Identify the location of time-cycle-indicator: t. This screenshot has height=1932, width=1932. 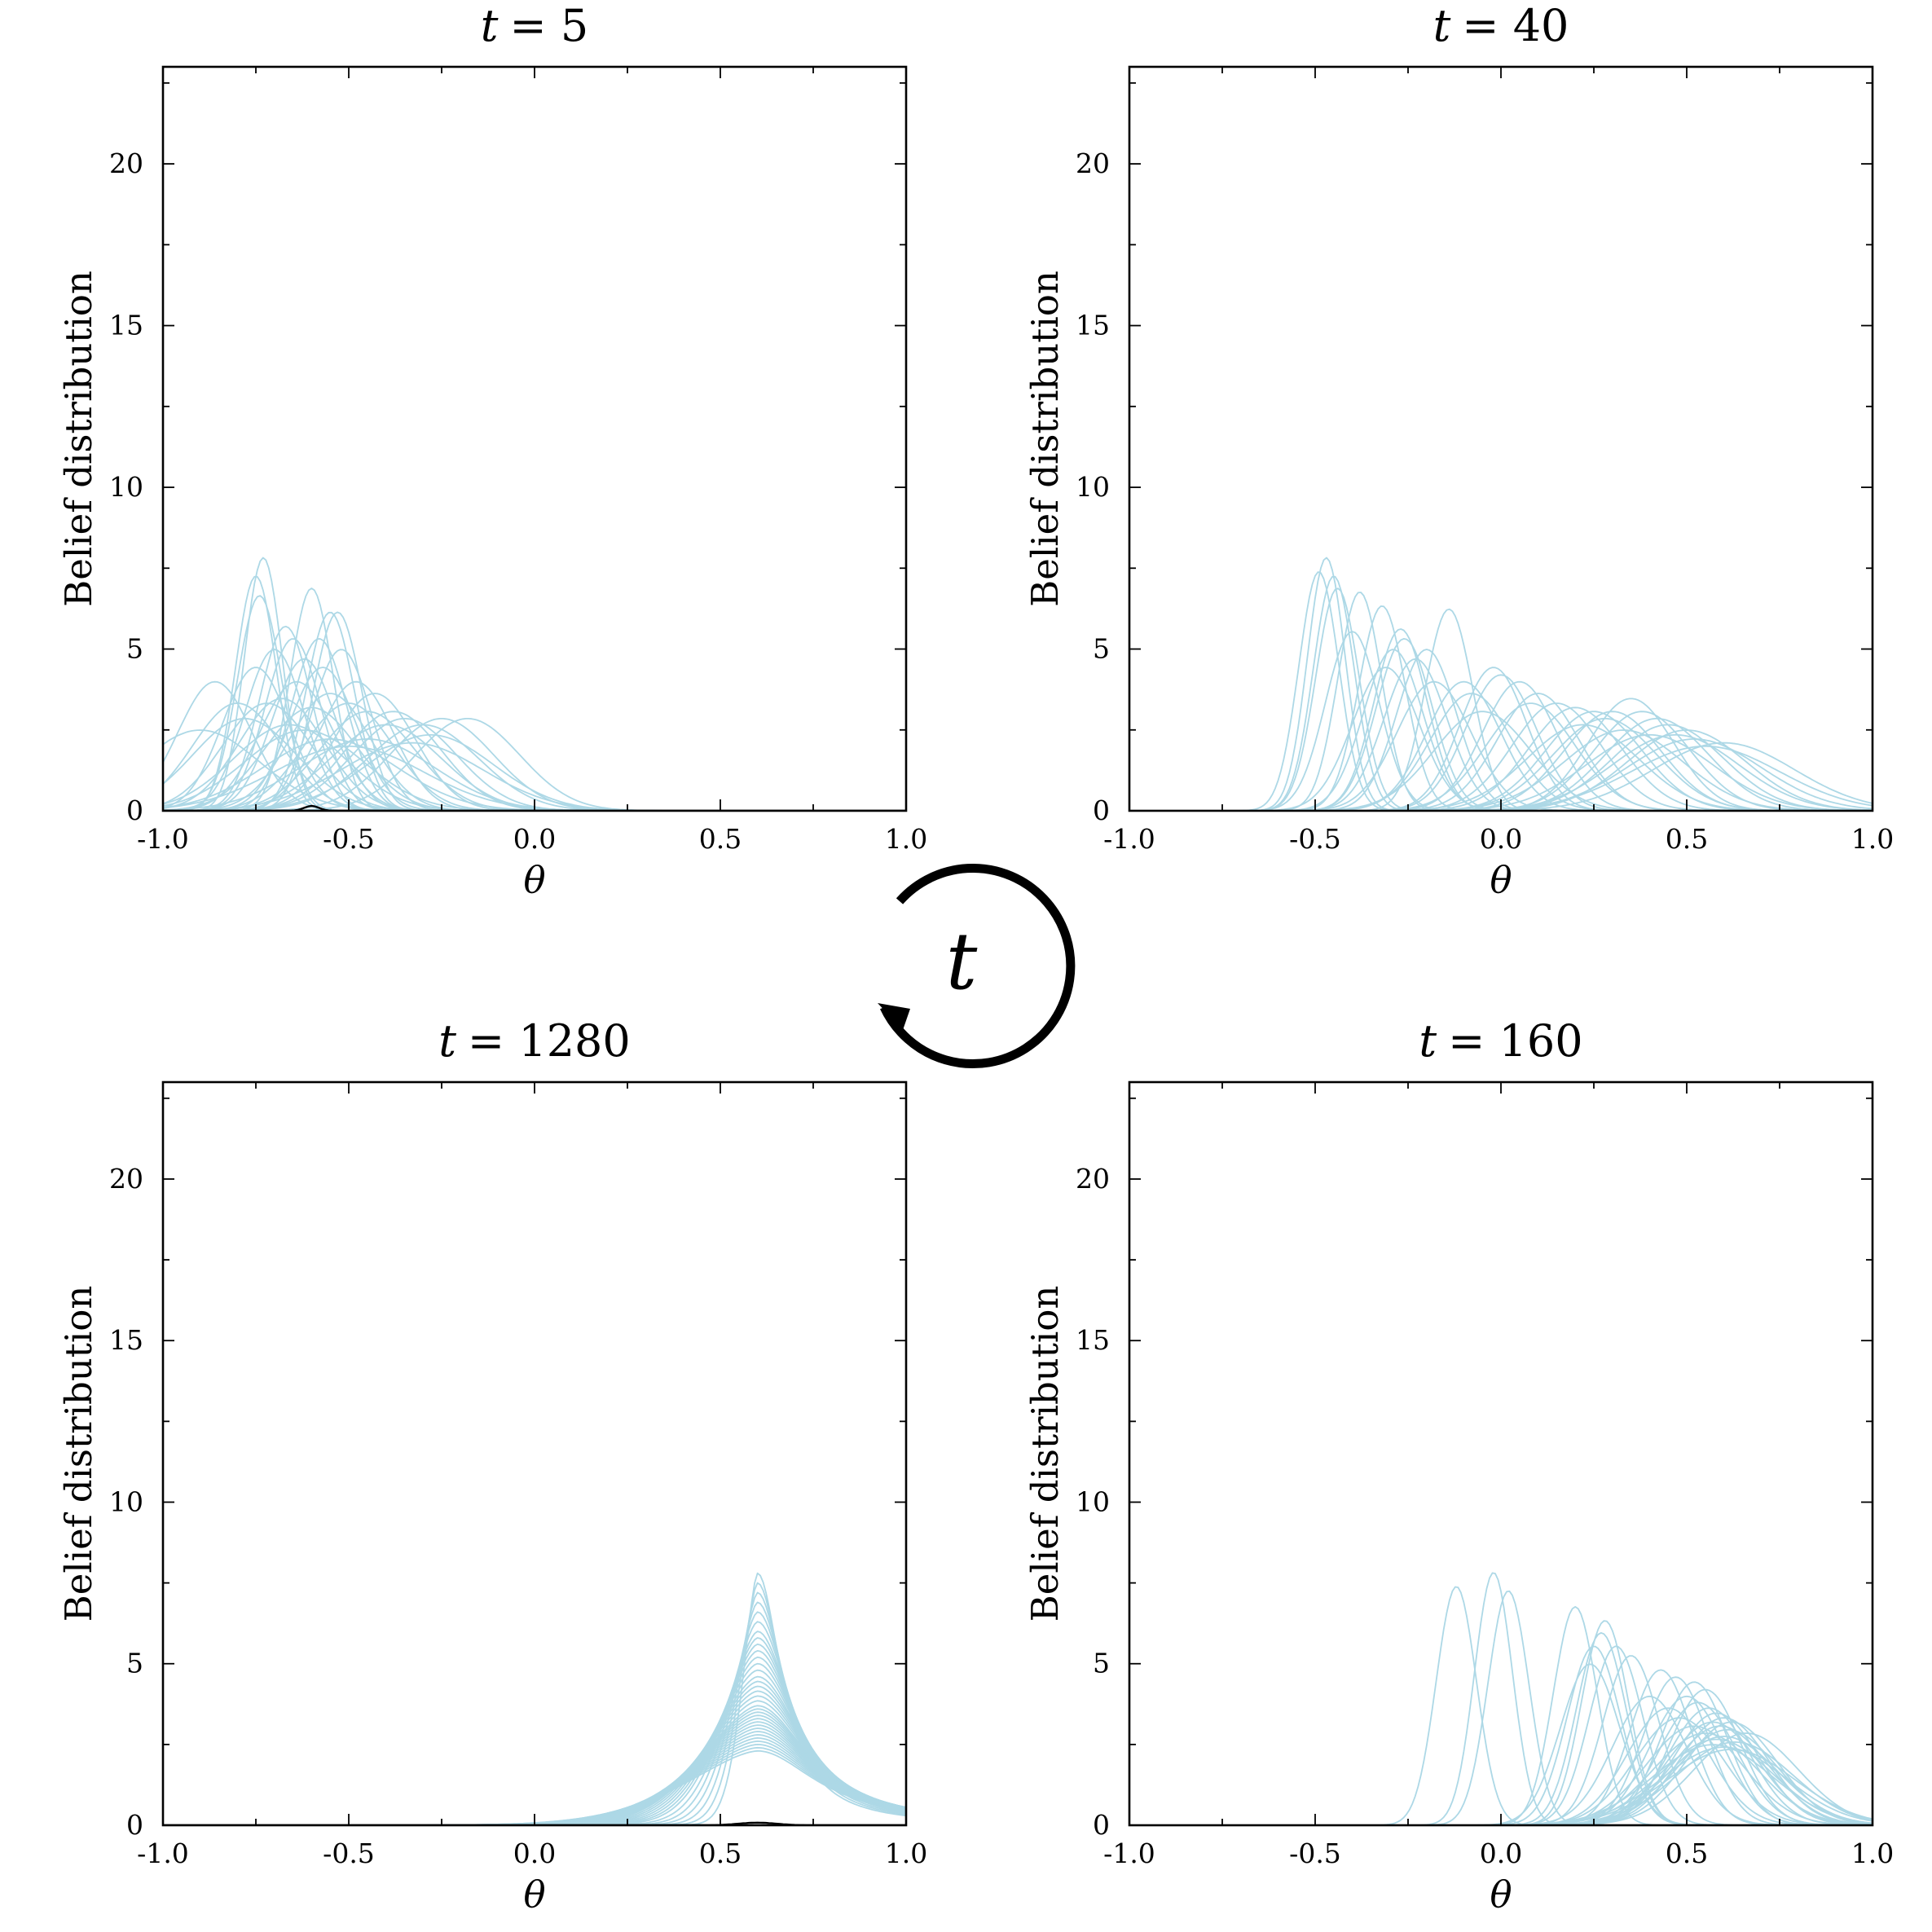
(977, 966).